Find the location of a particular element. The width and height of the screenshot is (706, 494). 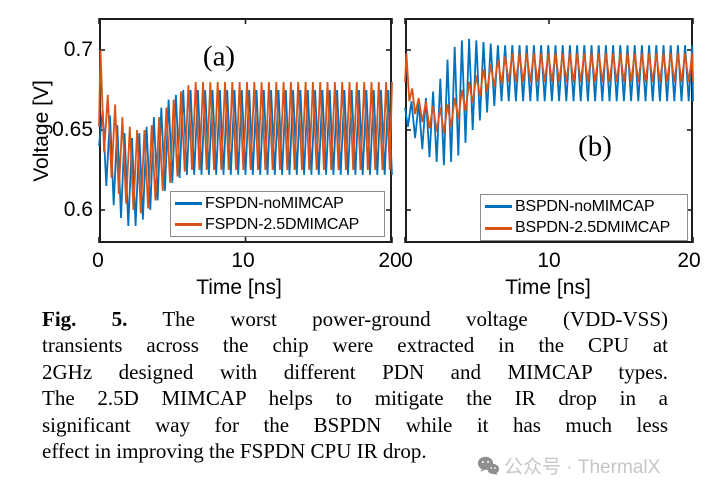

legend-label: FSPDN-2.5DMIMCAP is located at coordinates (282, 224).